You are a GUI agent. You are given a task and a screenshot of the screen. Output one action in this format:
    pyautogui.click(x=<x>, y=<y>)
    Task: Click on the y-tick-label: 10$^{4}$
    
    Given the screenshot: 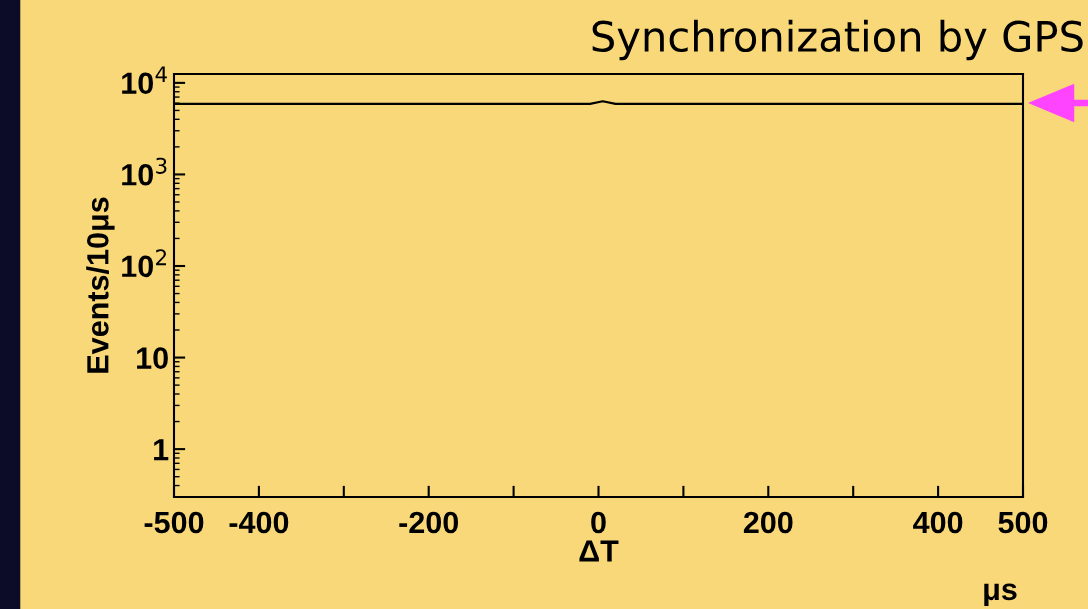 What is the action you would take?
    pyautogui.click(x=144, y=80)
    